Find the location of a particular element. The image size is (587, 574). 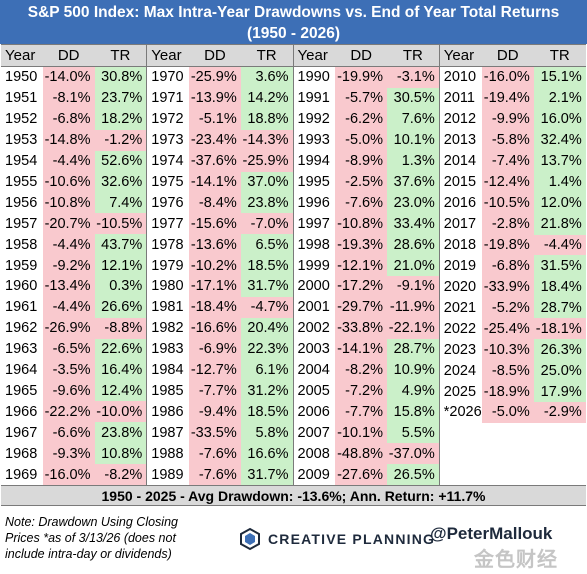

table-row: 2004 -8.2% 10.9% is located at coordinates (366, 370).